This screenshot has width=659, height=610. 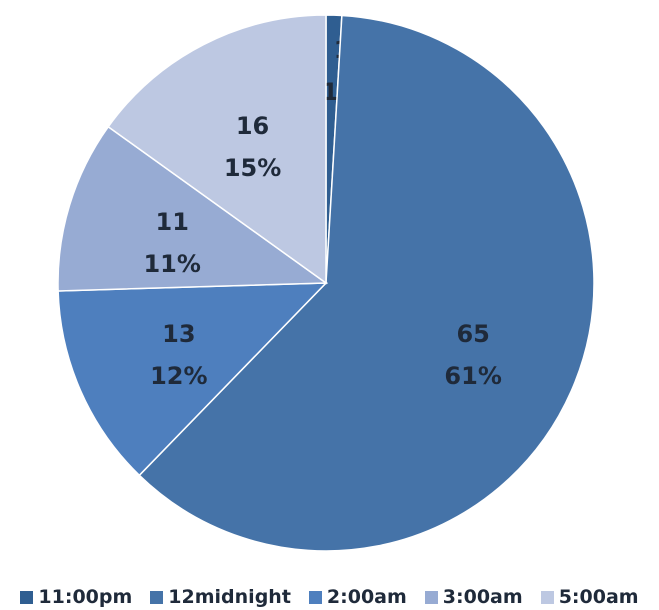 I want to click on legend-label: 2:00am, so click(x=366, y=597).